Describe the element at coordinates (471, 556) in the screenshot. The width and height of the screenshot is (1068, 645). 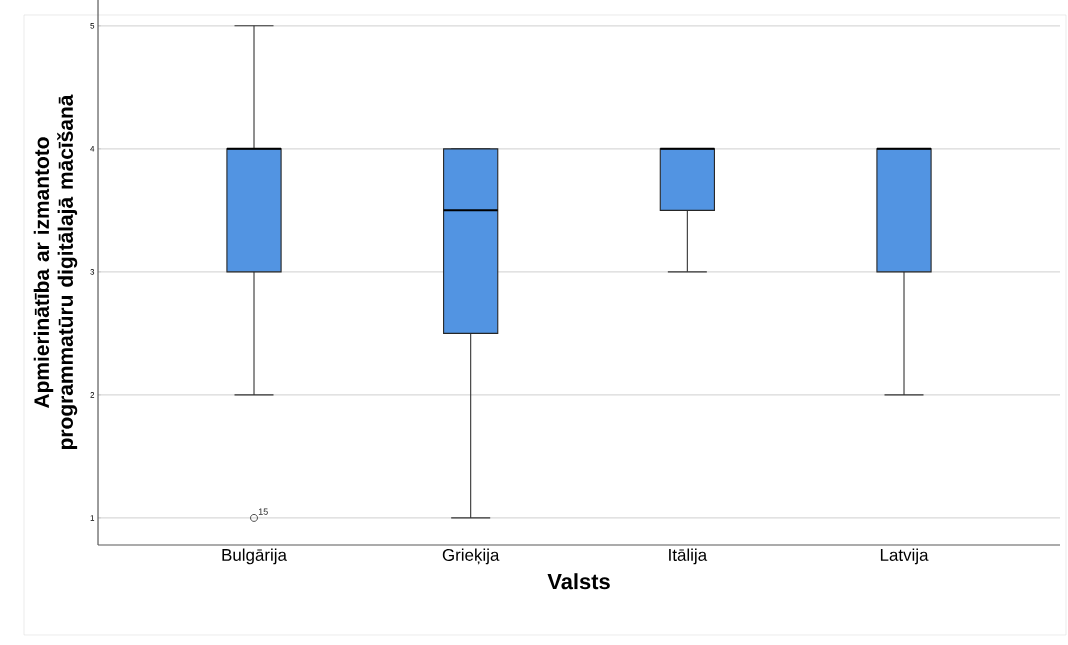
I see `x-tick-label: Grieķija` at that location.